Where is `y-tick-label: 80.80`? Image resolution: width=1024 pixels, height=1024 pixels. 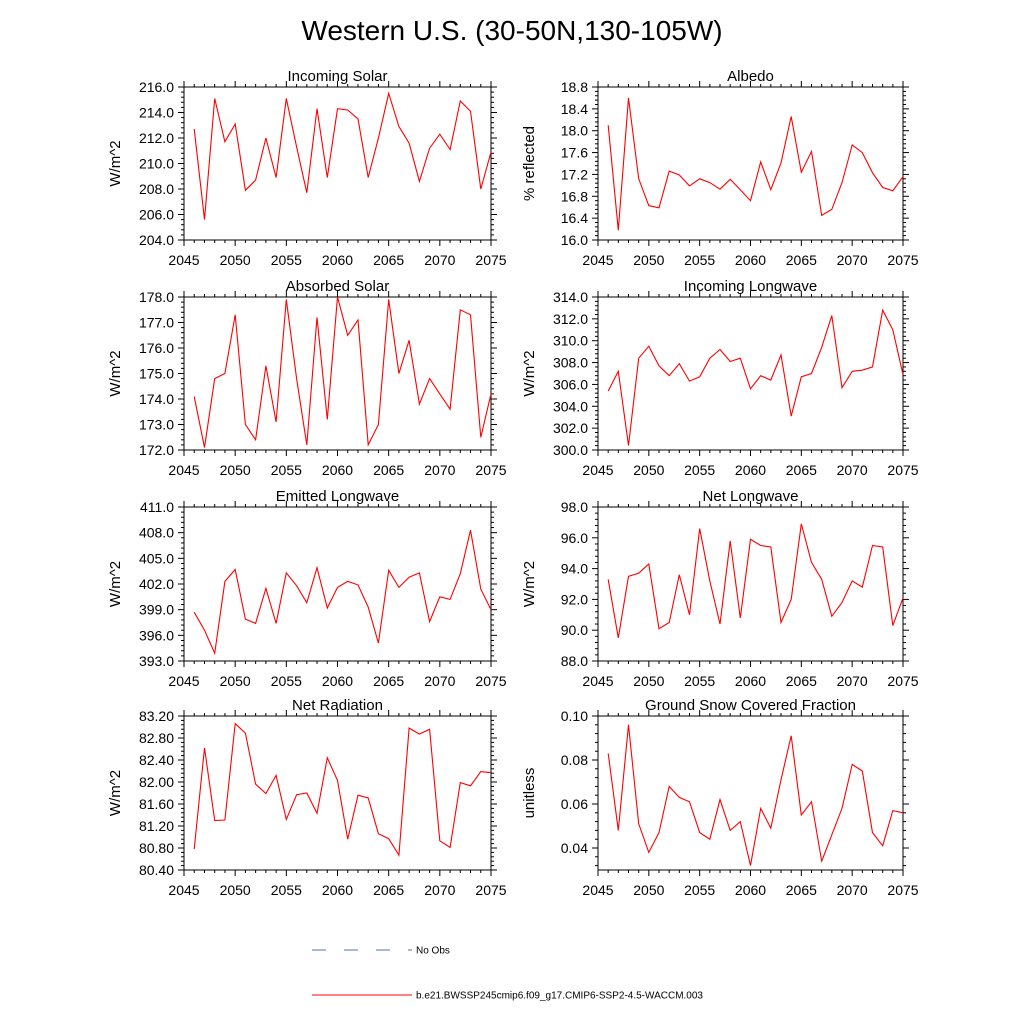
y-tick-label: 80.80 is located at coordinates (156, 848).